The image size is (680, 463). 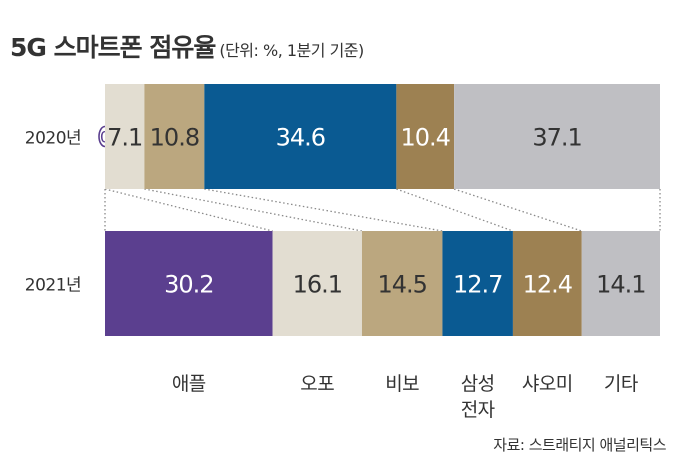 I want to click on bar-value-label: 14.1, so click(x=620, y=285).